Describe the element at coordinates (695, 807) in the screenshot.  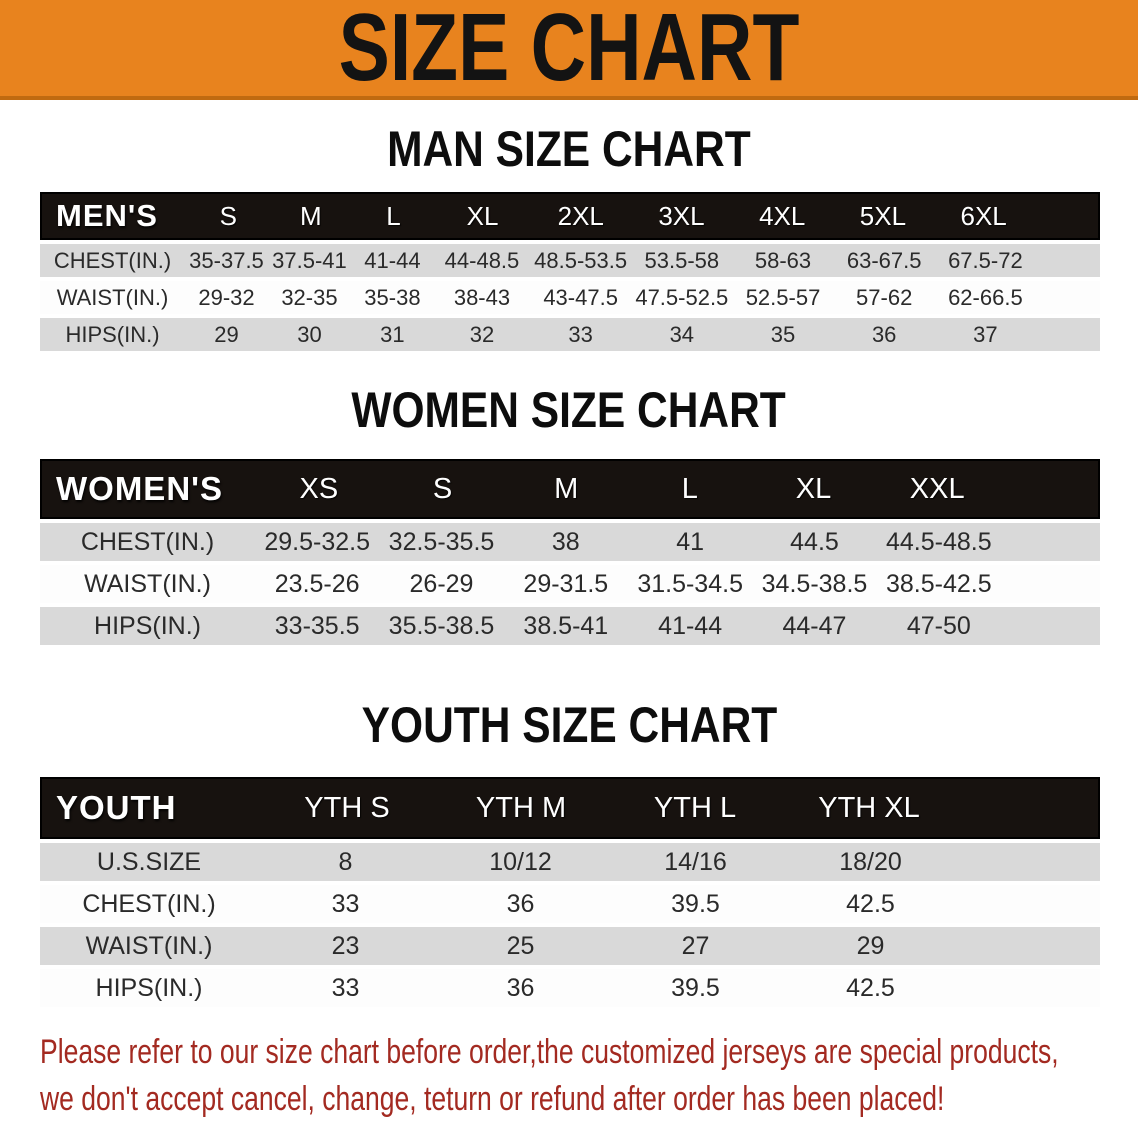
I see `column-header: YTH L` at that location.